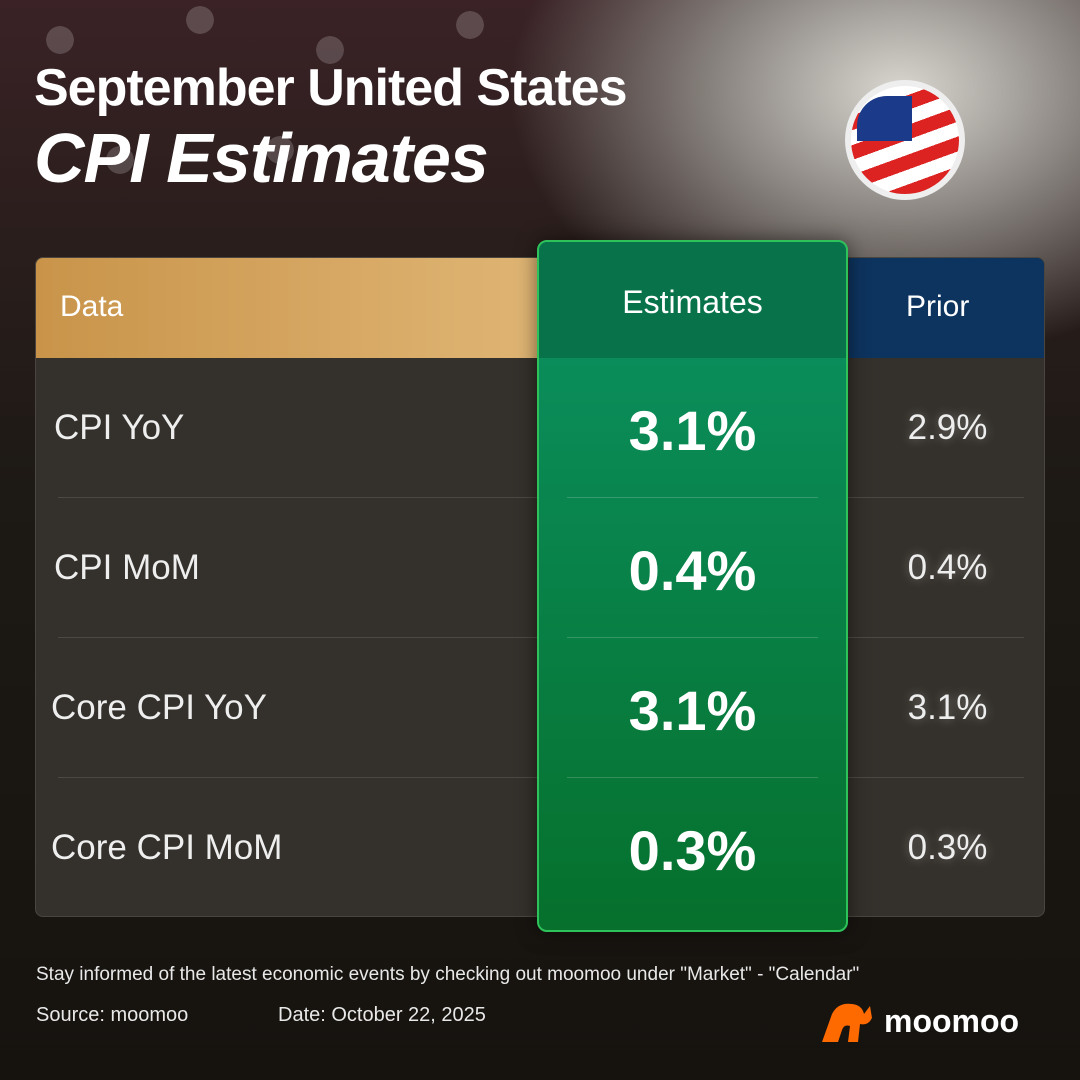  Describe the element at coordinates (92, 306) in the screenshot. I see `header-data-label: Data` at that location.